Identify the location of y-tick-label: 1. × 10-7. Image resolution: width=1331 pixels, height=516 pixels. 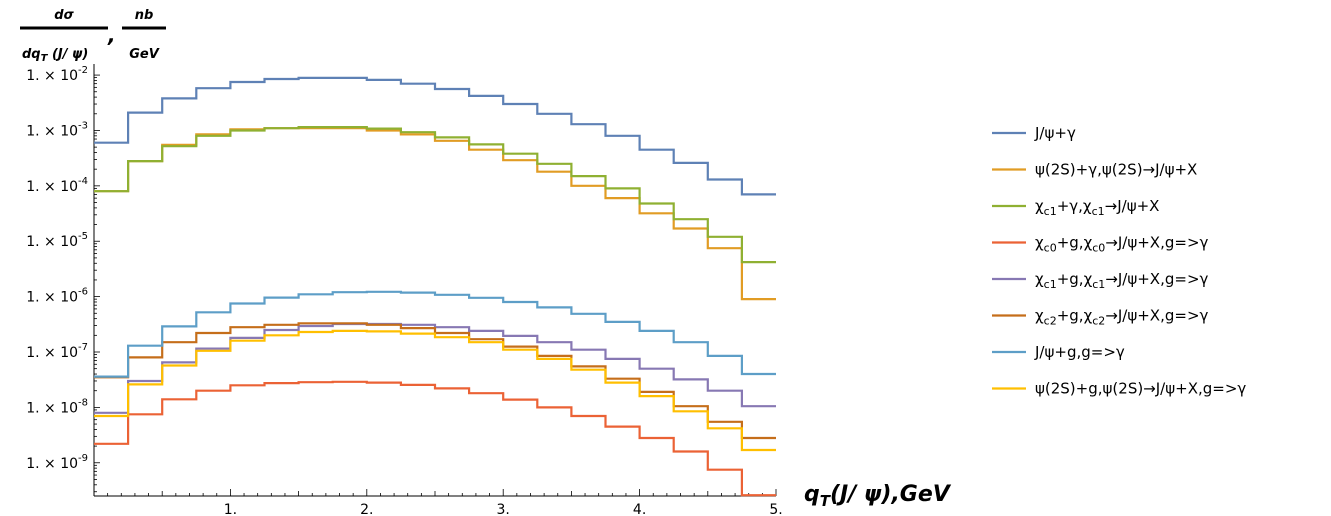
(57, 351).